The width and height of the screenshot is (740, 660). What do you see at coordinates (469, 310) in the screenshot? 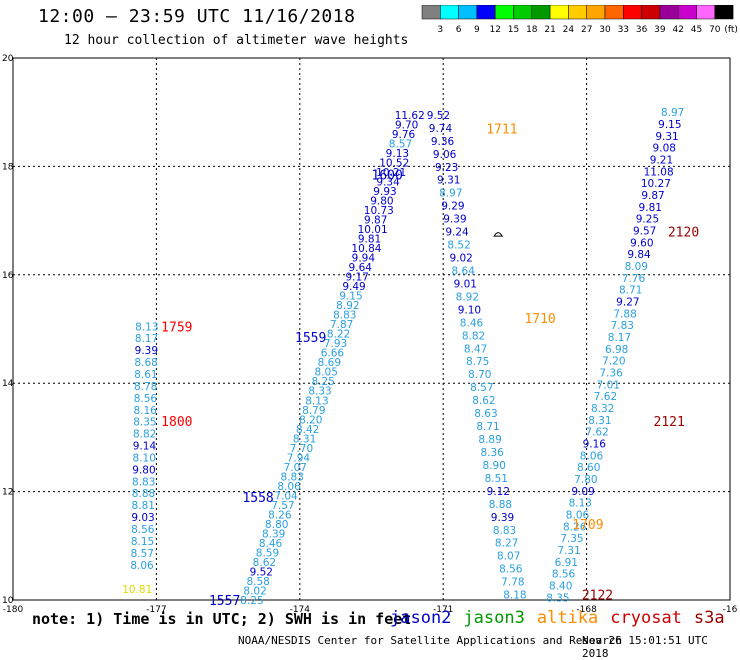
I see `wave-height-value: 9.10` at bounding box center [469, 310].